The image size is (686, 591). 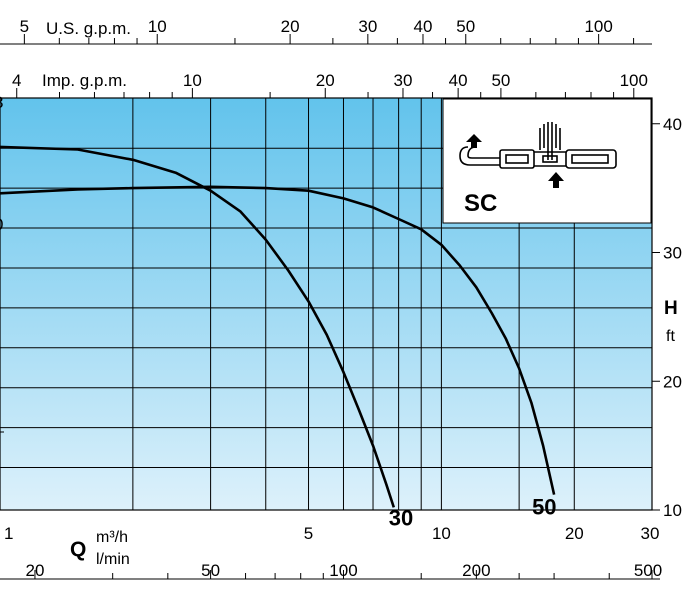 What do you see at coordinates (650, 533) in the screenshot?
I see `m3h-tick-label: 30` at bounding box center [650, 533].